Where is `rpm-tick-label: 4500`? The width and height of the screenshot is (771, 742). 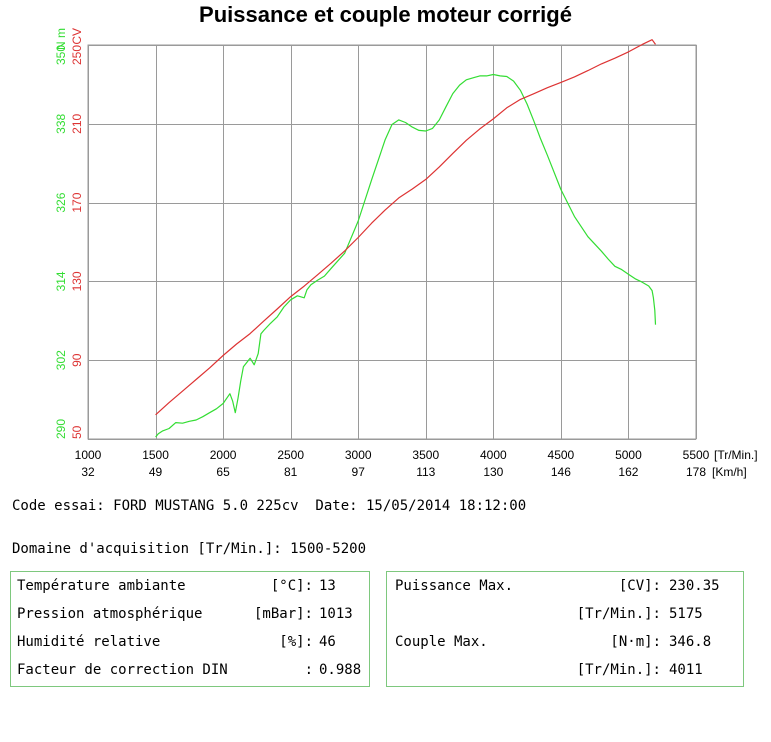 rpm-tick-label: 4500 is located at coordinates (561, 455).